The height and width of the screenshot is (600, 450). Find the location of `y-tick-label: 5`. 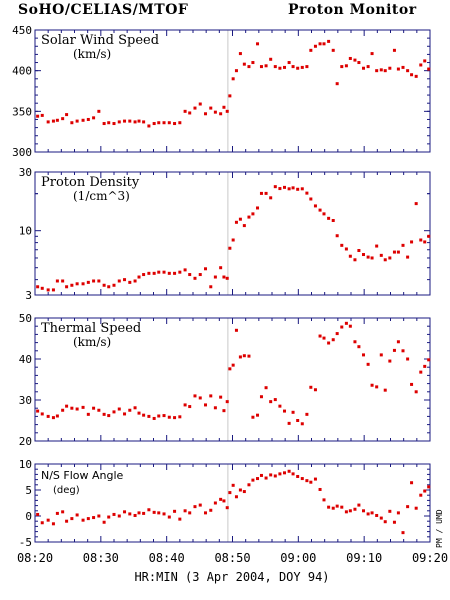

y-tick-label: 5 is located at coordinates (28, 490).